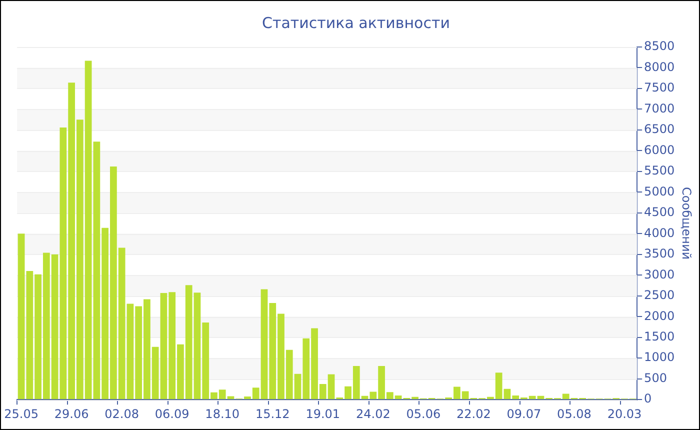  What do you see at coordinates (323, 413) in the screenshot?
I see `x-tick-label: 19.01` at bounding box center [323, 413].